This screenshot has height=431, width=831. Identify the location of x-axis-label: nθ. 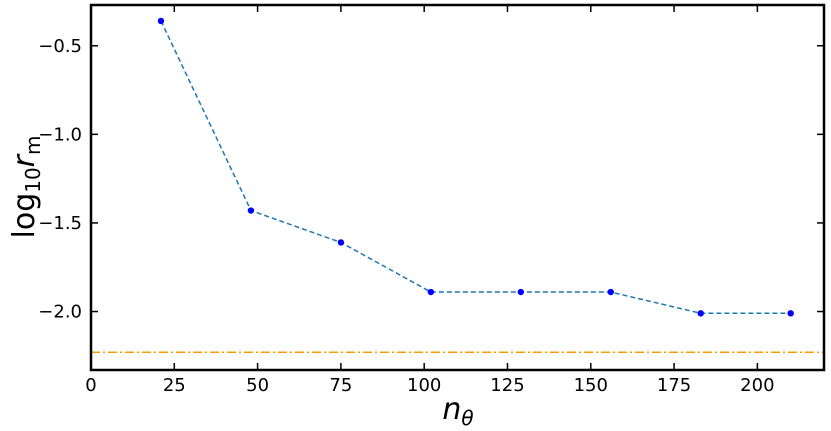
(457, 411).